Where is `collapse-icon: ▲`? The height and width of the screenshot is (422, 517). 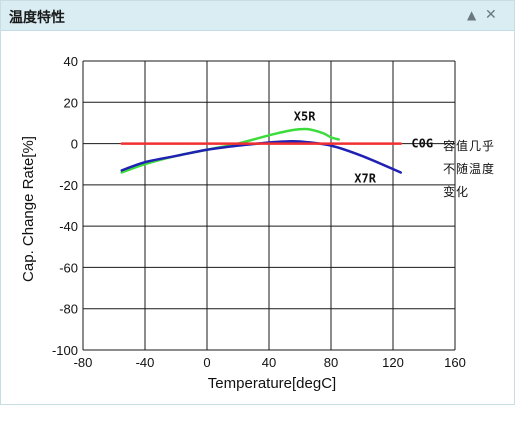 collapse-icon: ▲ is located at coordinates (472, 15).